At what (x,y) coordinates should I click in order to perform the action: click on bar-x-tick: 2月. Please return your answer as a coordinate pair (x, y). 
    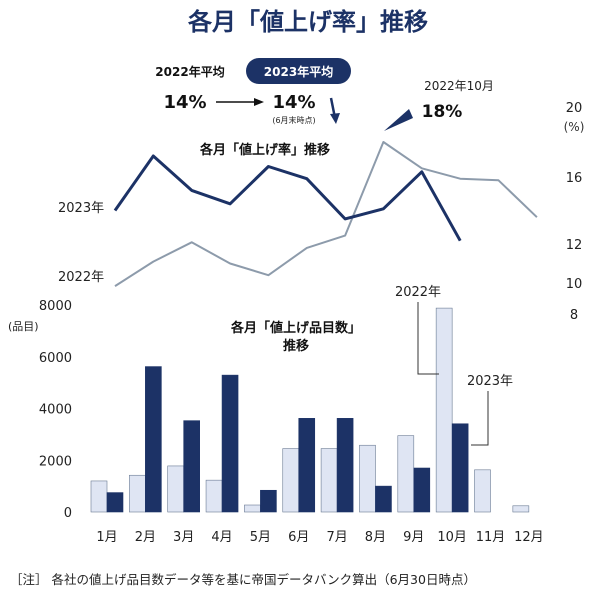
    Looking at the image, I should click on (145, 537).